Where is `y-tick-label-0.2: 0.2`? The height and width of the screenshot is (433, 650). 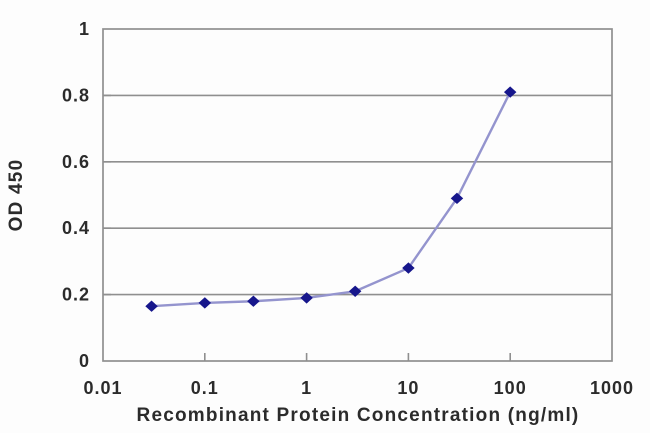
y-tick-label-0.2: 0.2 is located at coordinates (76, 295).